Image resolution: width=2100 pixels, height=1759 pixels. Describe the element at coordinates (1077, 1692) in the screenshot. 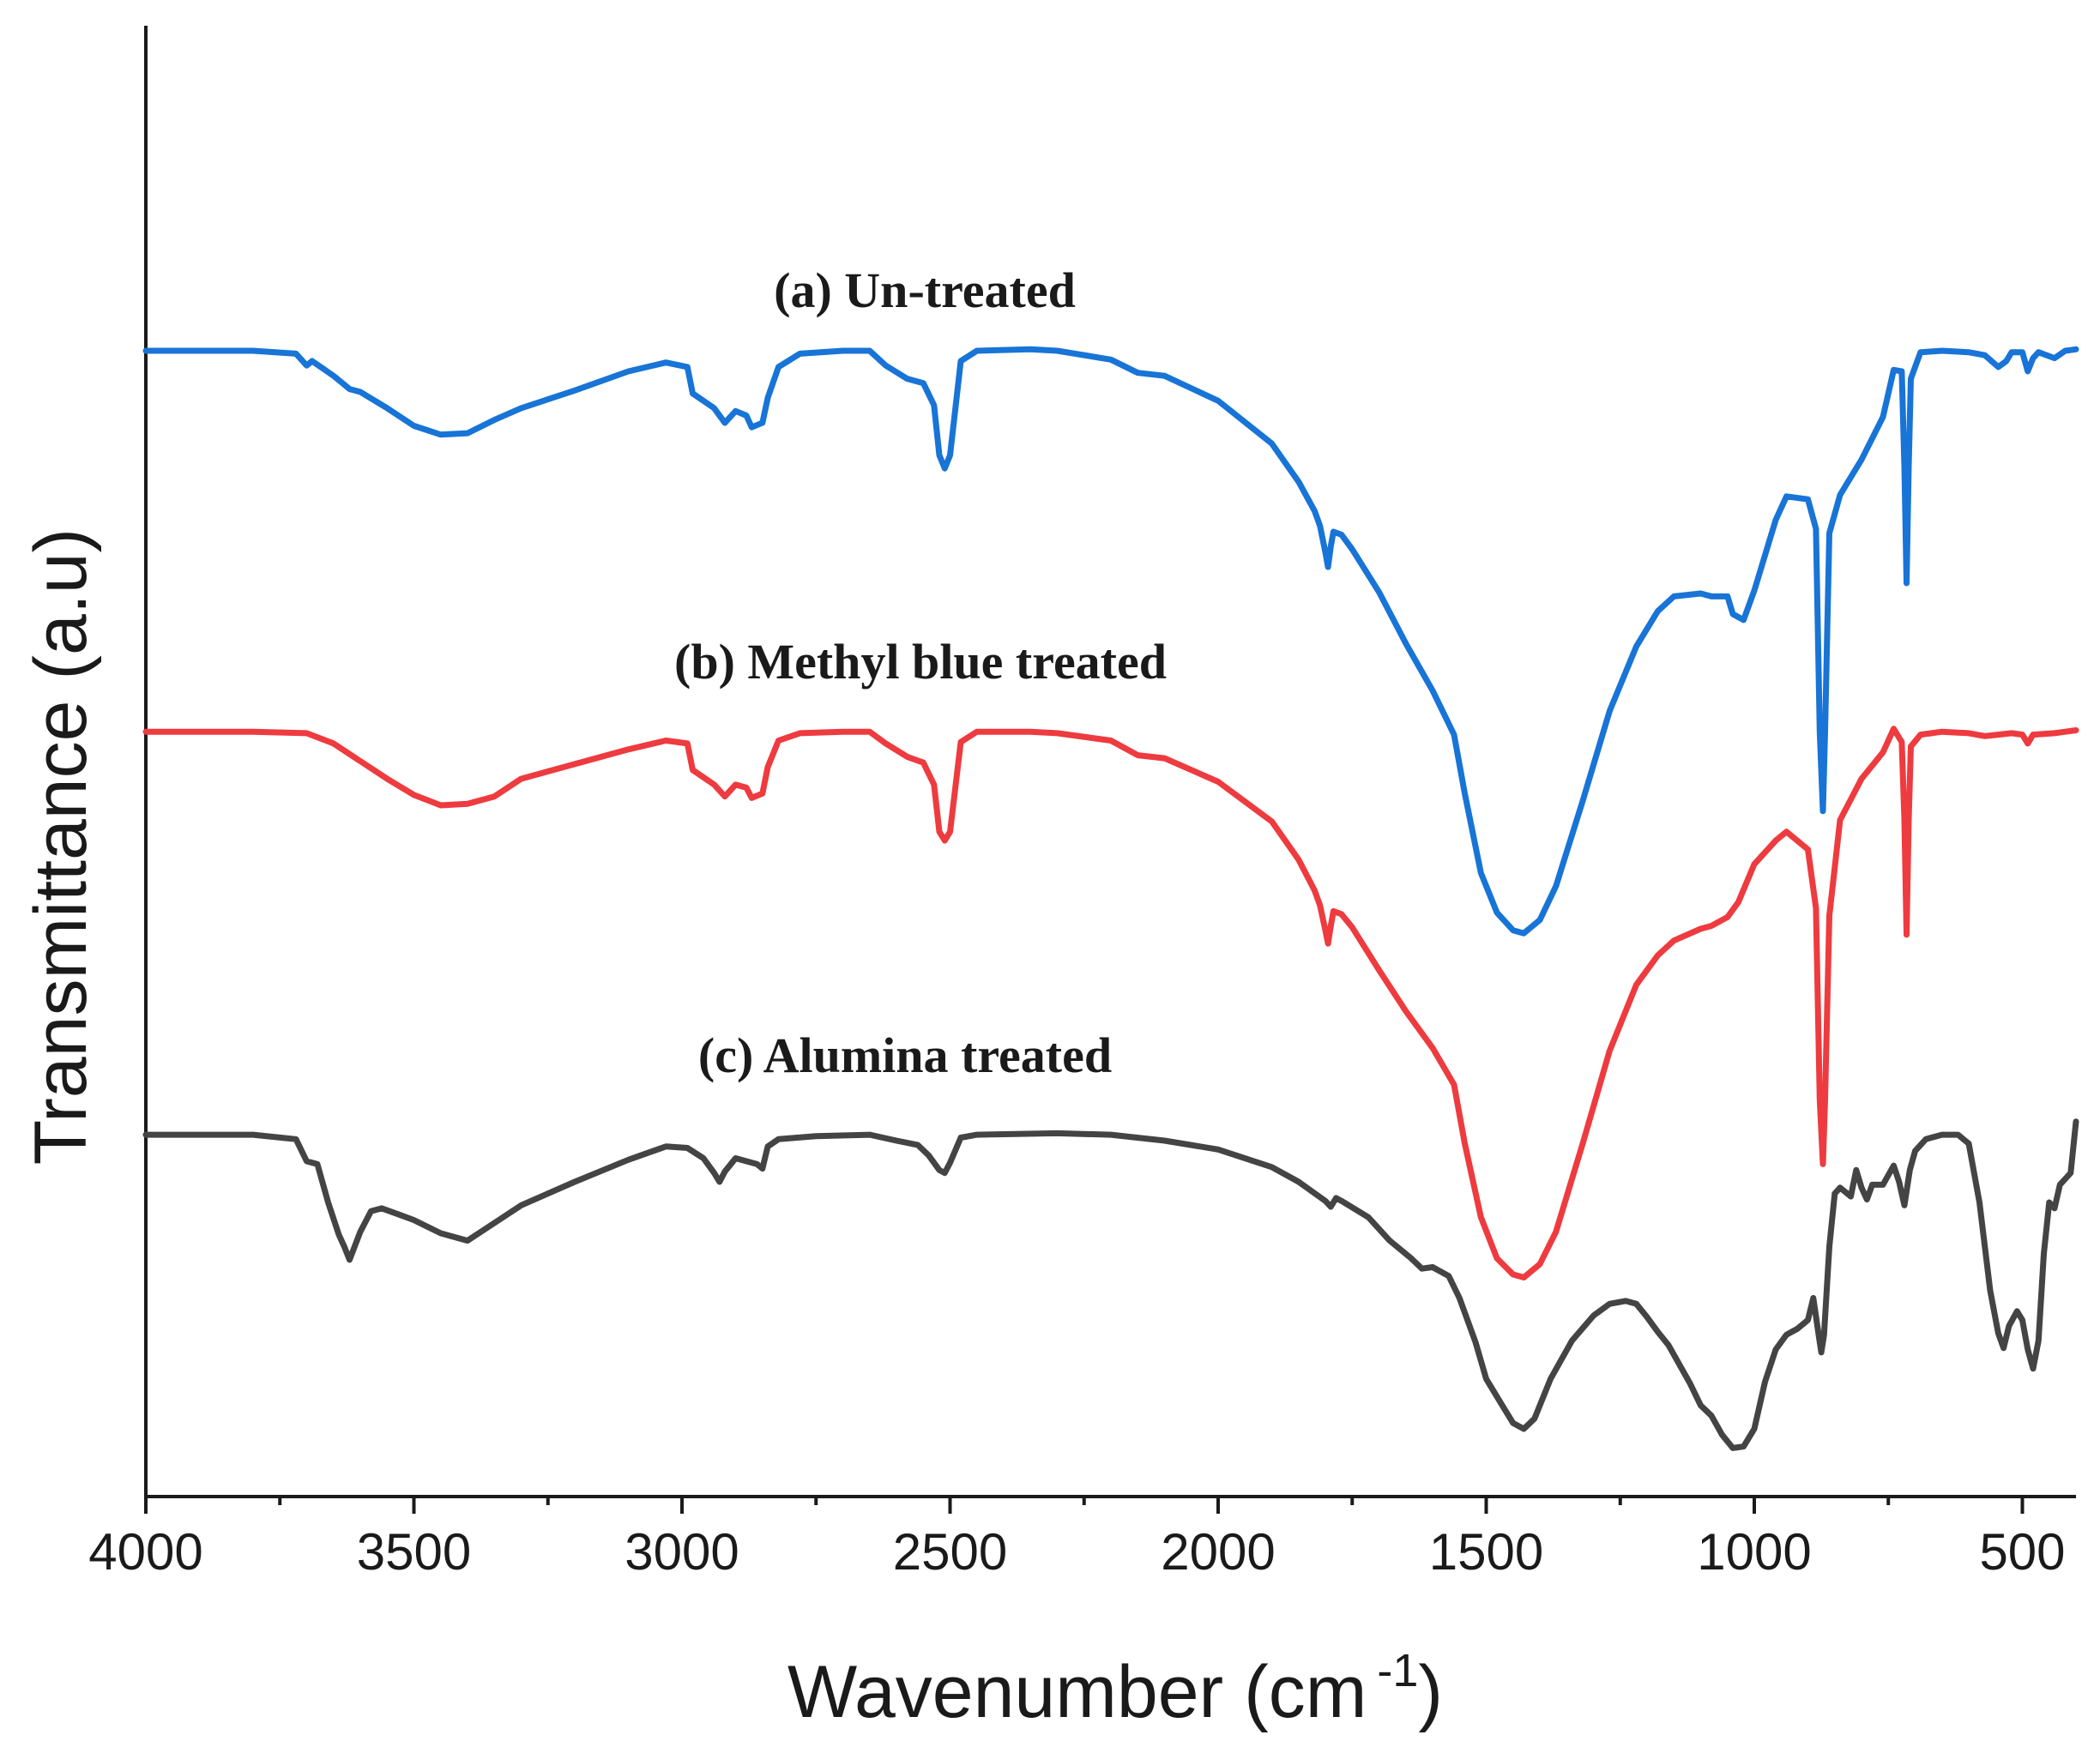

I see `x-axis-label-main: Wavenumber (cm` at that location.